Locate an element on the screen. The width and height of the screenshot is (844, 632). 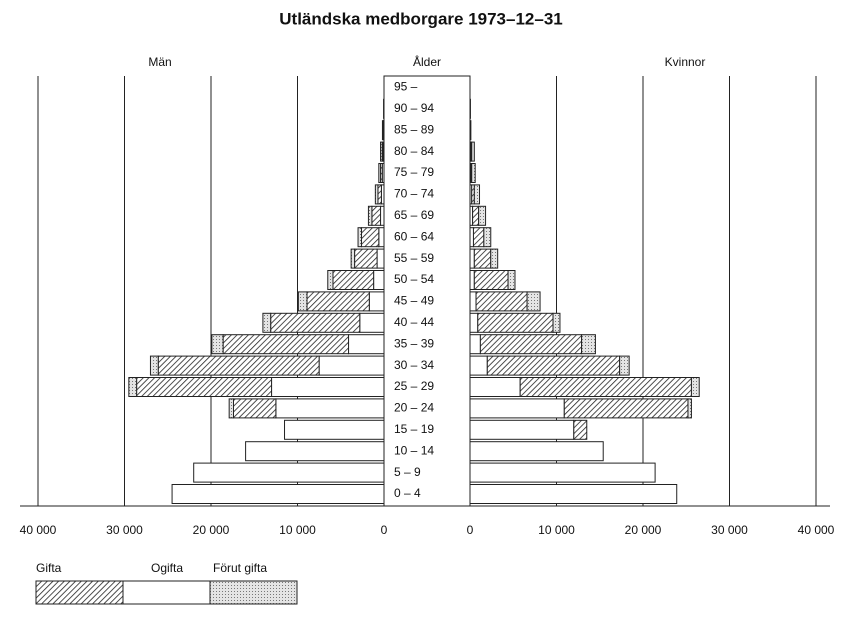
age-column is located at coordinates (427, 291).